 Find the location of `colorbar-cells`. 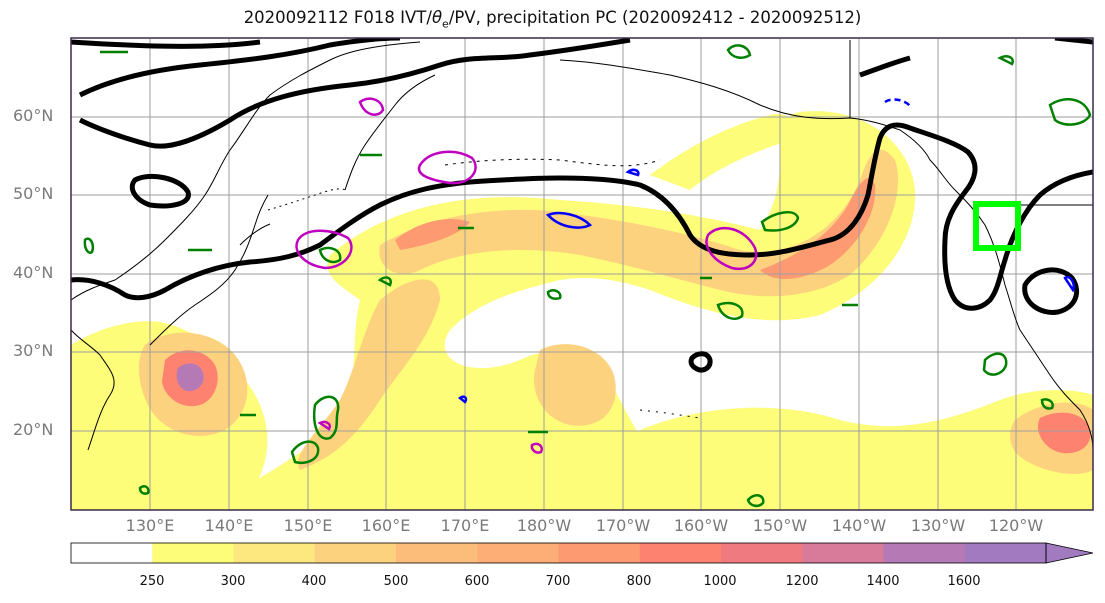

colorbar-cells is located at coordinates (559, 553).